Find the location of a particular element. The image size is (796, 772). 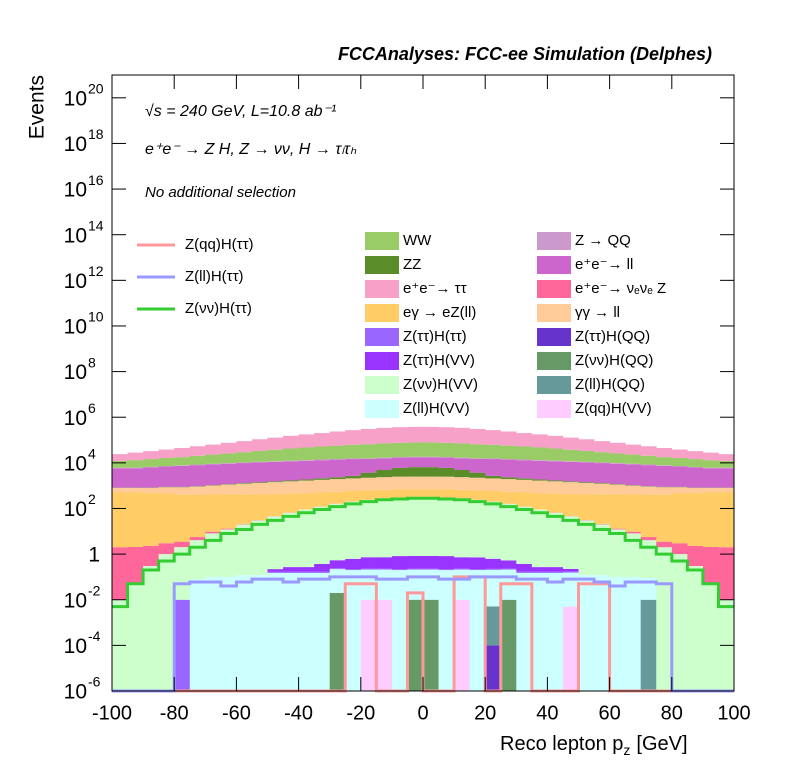

x-tick-label: -60 is located at coordinates (236, 713).